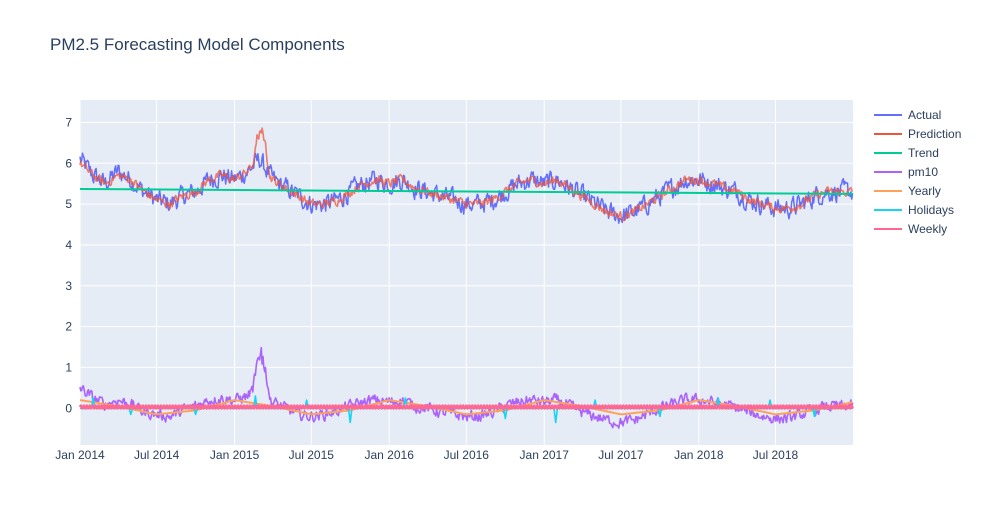 This screenshot has width=985, height=525. Describe the element at coordinates (312, 455) in the screenshot. I see `x-tick-label: Jul 2015` at that location.